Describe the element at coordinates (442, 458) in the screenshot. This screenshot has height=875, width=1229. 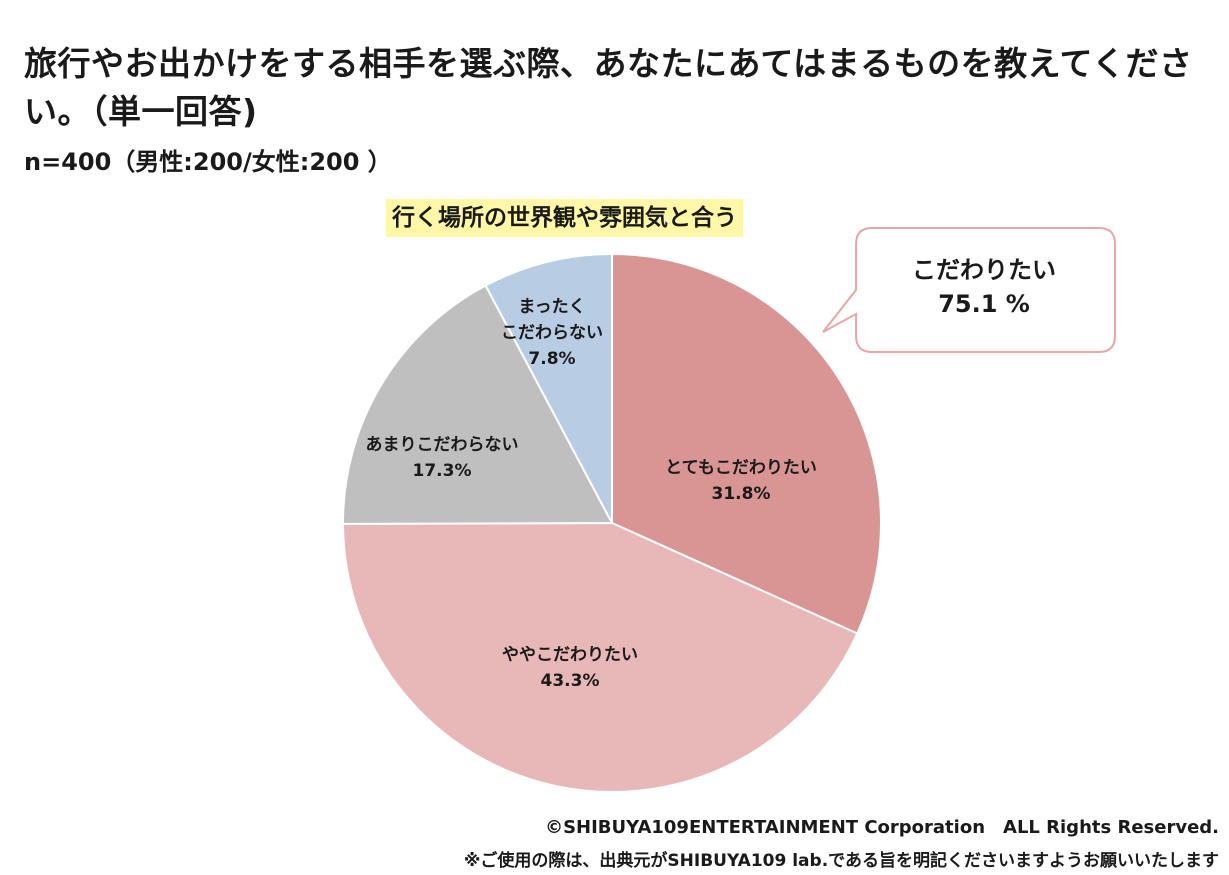
I see `slice-label-not-much: あまりこだわらない 17.3%` at that location.